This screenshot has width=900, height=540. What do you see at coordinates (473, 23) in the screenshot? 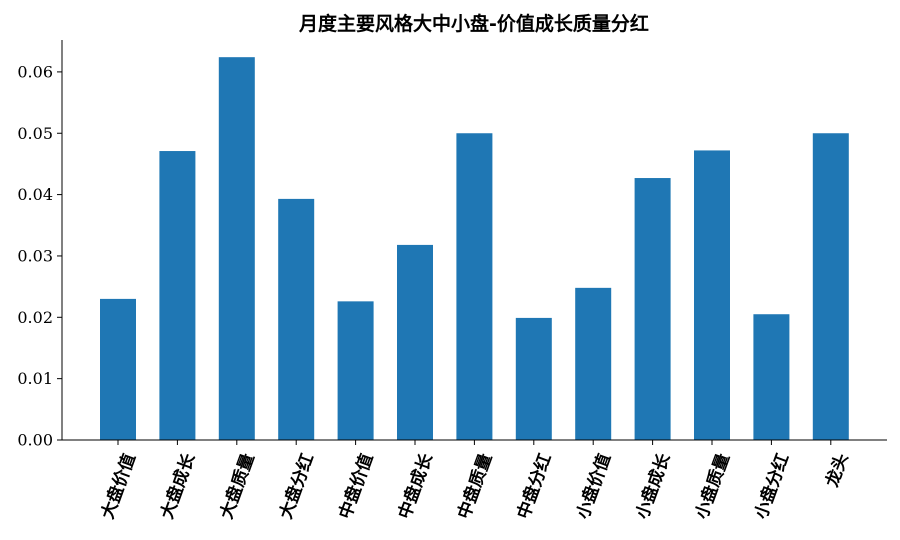
I see `chart-title: 月度主要风格大中小盘-价值成长质量分红` at bounding box center [473, 23].